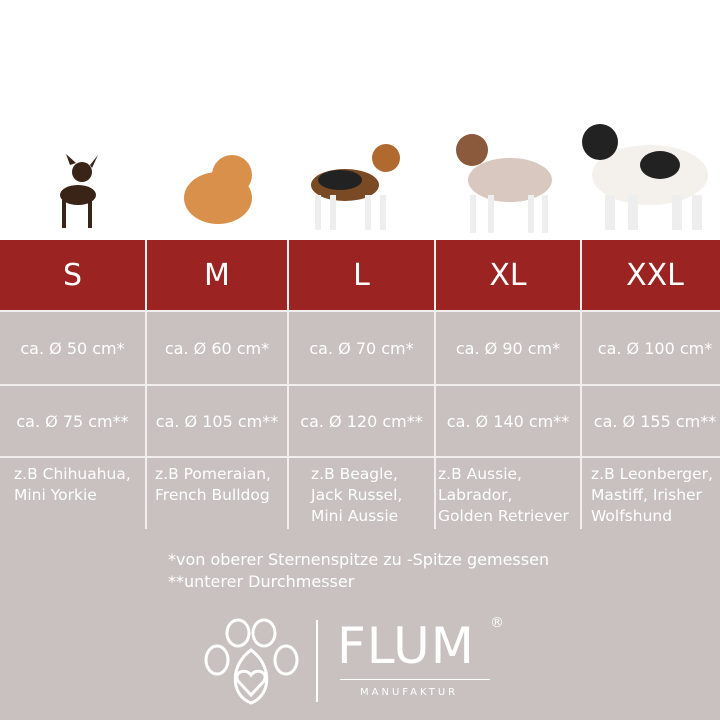 The height and width of the screenshot is (720, 720). Describe the element at coordinates (415, 679) in the screenshot. I see `logo-underline` at that location.